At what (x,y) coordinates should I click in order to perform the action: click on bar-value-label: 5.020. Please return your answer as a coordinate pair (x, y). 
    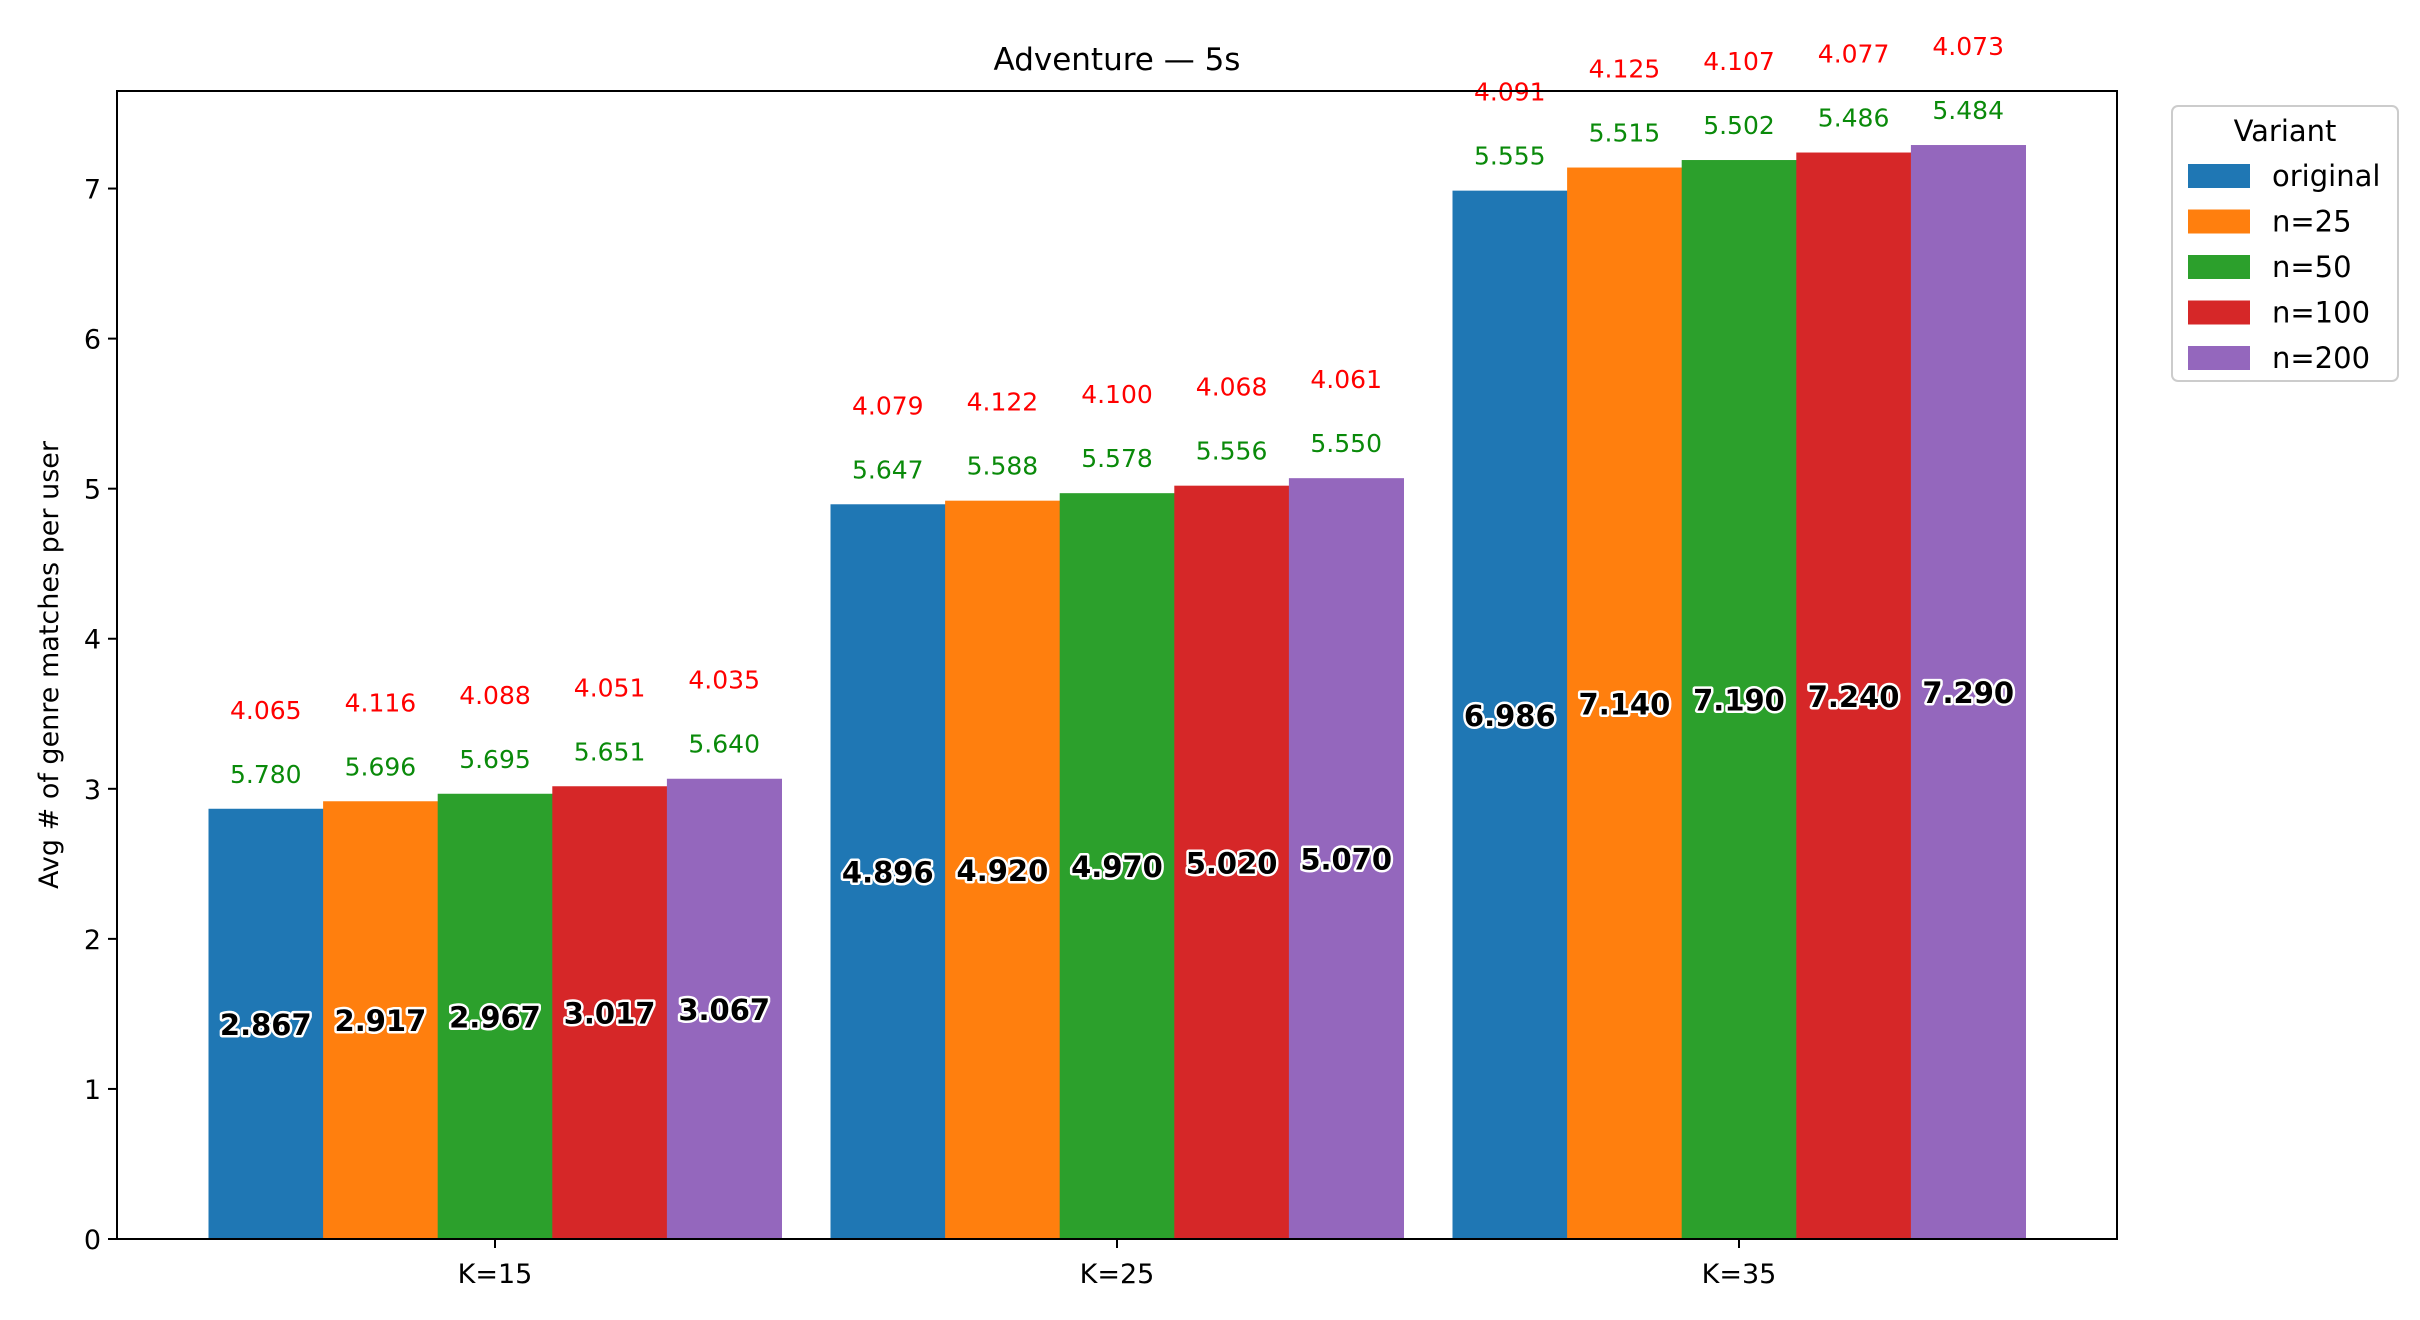
    Looking at the image, I should click on (1232, 863).